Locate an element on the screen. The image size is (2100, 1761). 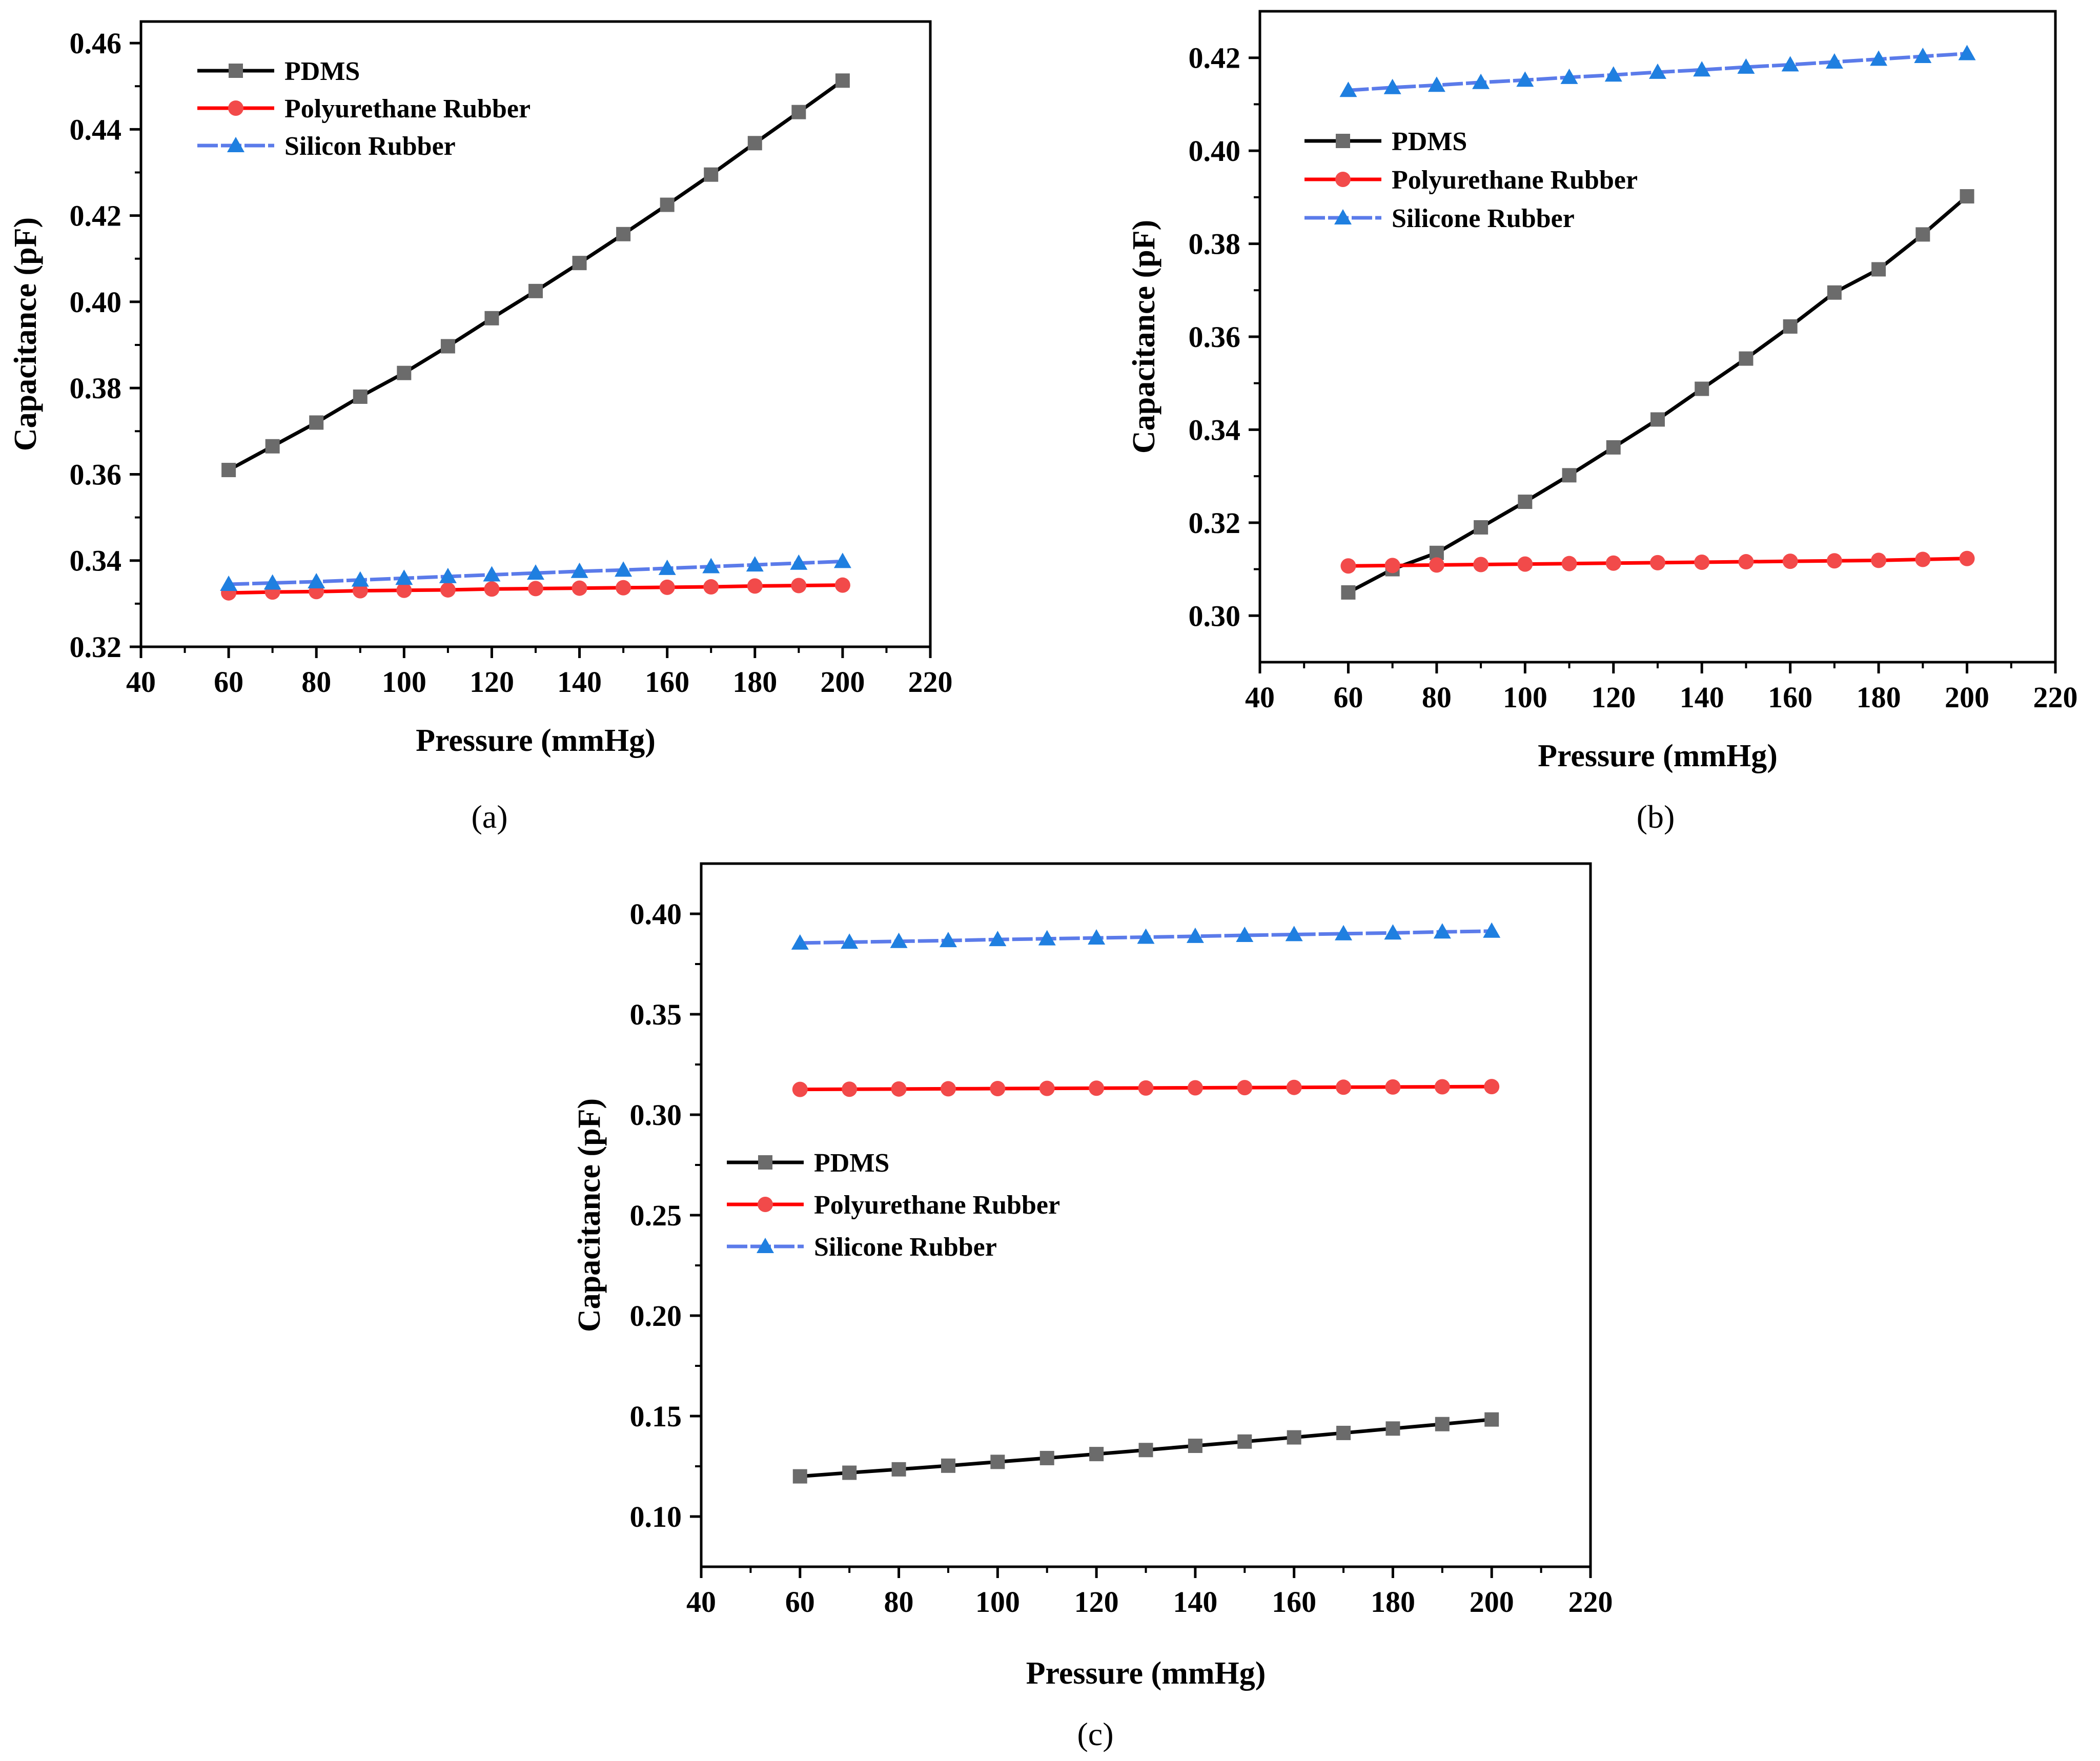
y-tick-label: 0.40 is located at coordinates (656, 914).